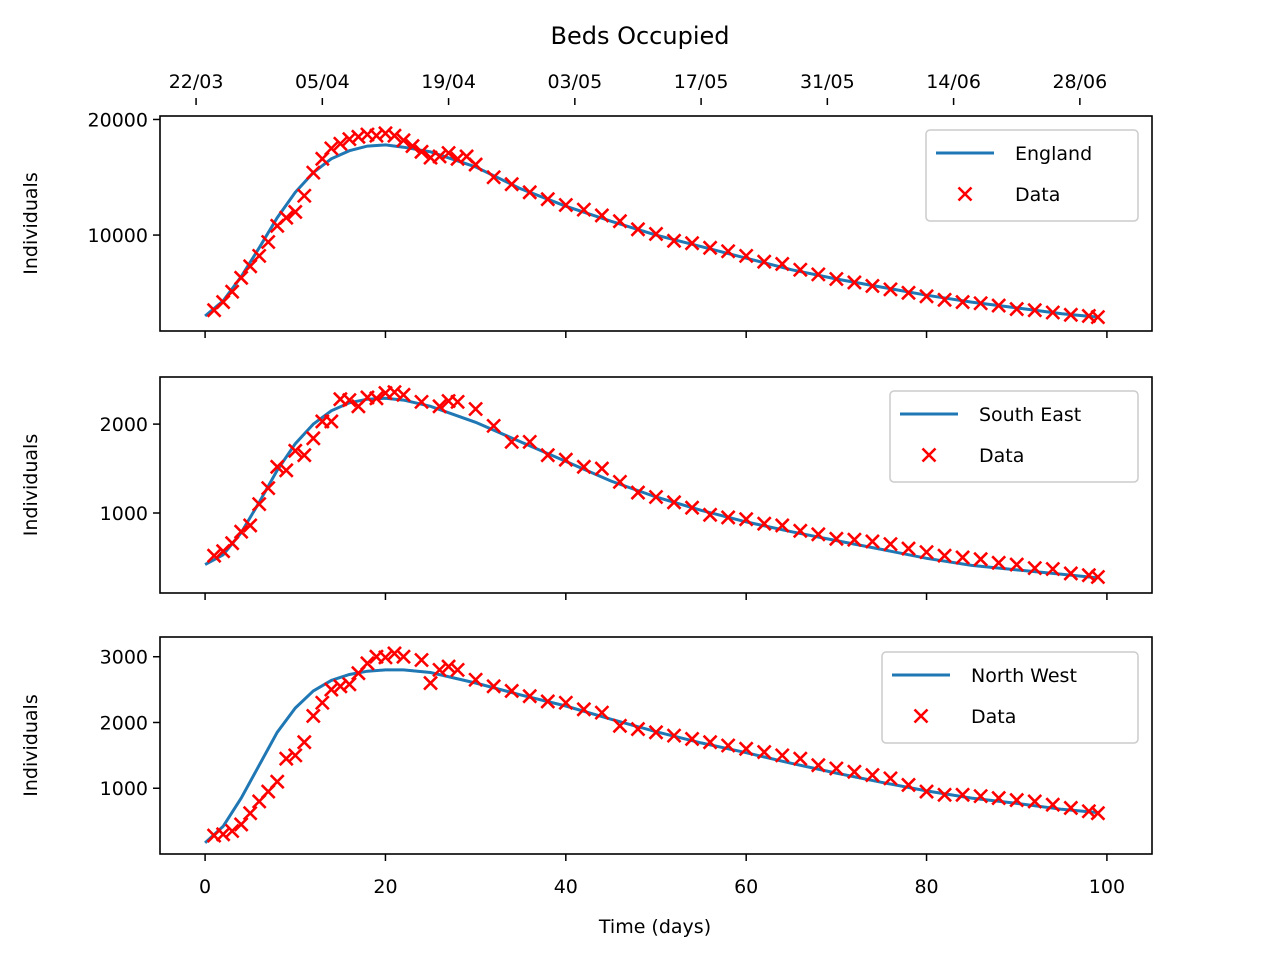  Describe the element at coordinates (1107, 887) in the screenshot. I see `x-axis-tick-label: 100` at that location.